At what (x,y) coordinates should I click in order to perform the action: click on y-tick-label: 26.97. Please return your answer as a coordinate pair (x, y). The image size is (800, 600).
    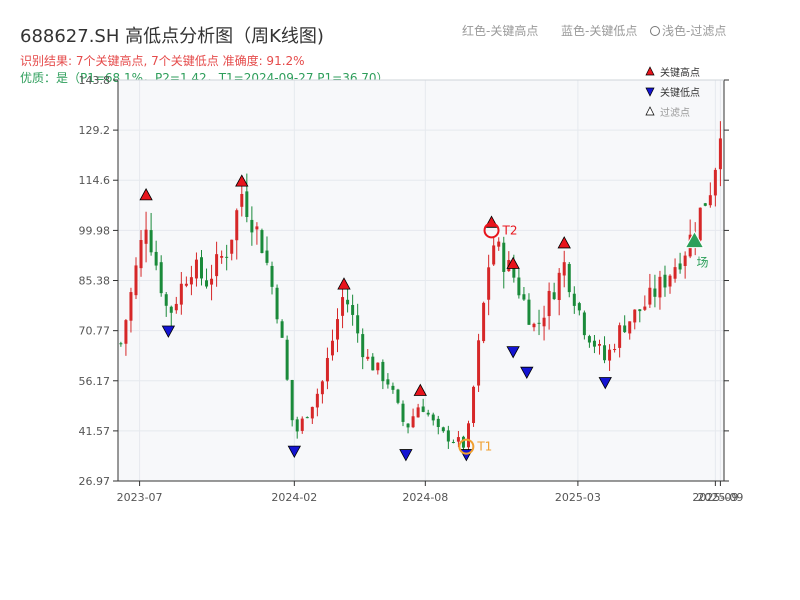
    Looking at the image, I should click on (95, 481).